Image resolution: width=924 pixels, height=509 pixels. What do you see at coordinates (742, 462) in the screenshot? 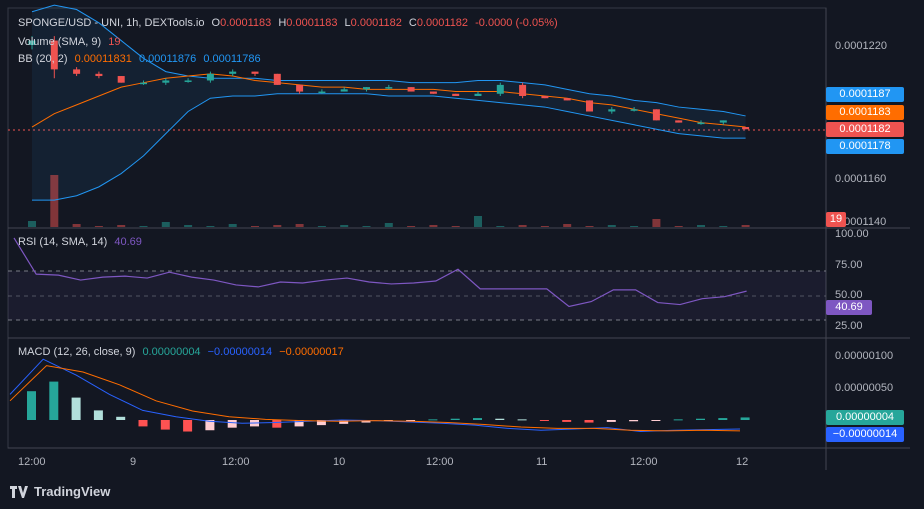
I see `time-label-8: 12` at bounding box center [742, 462].